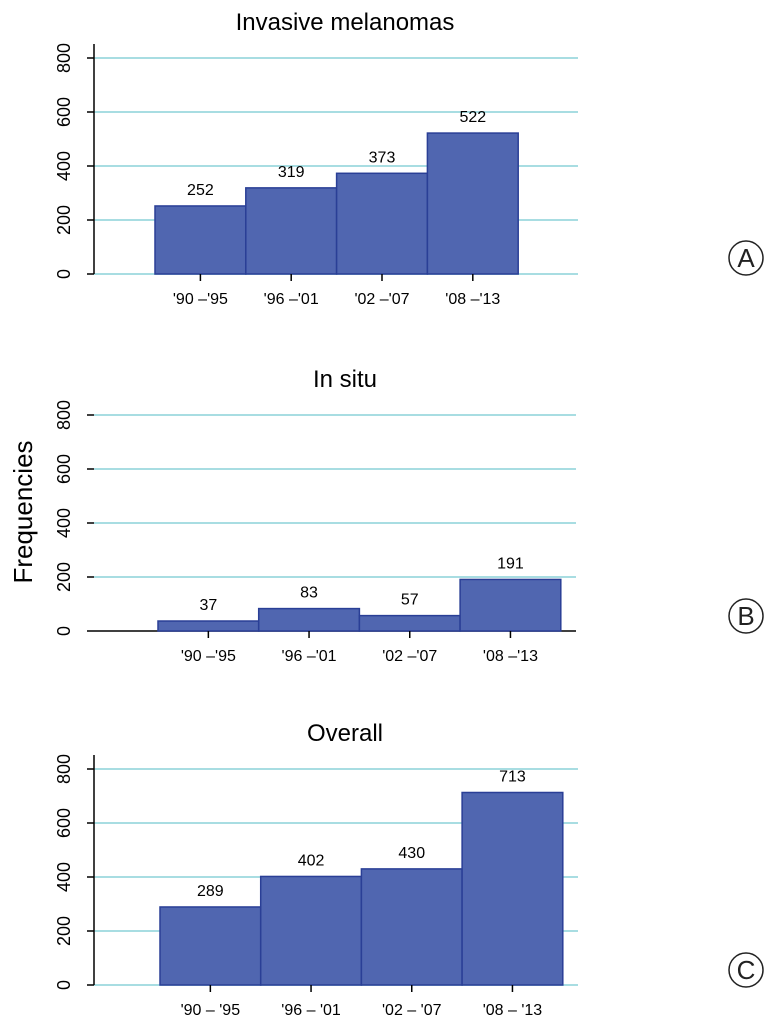 The width and height of the screenshot is (765, 1016). Describe the element at coordinates (345, 733) in the screenshot. I see `chart-title: Overall` at that location.